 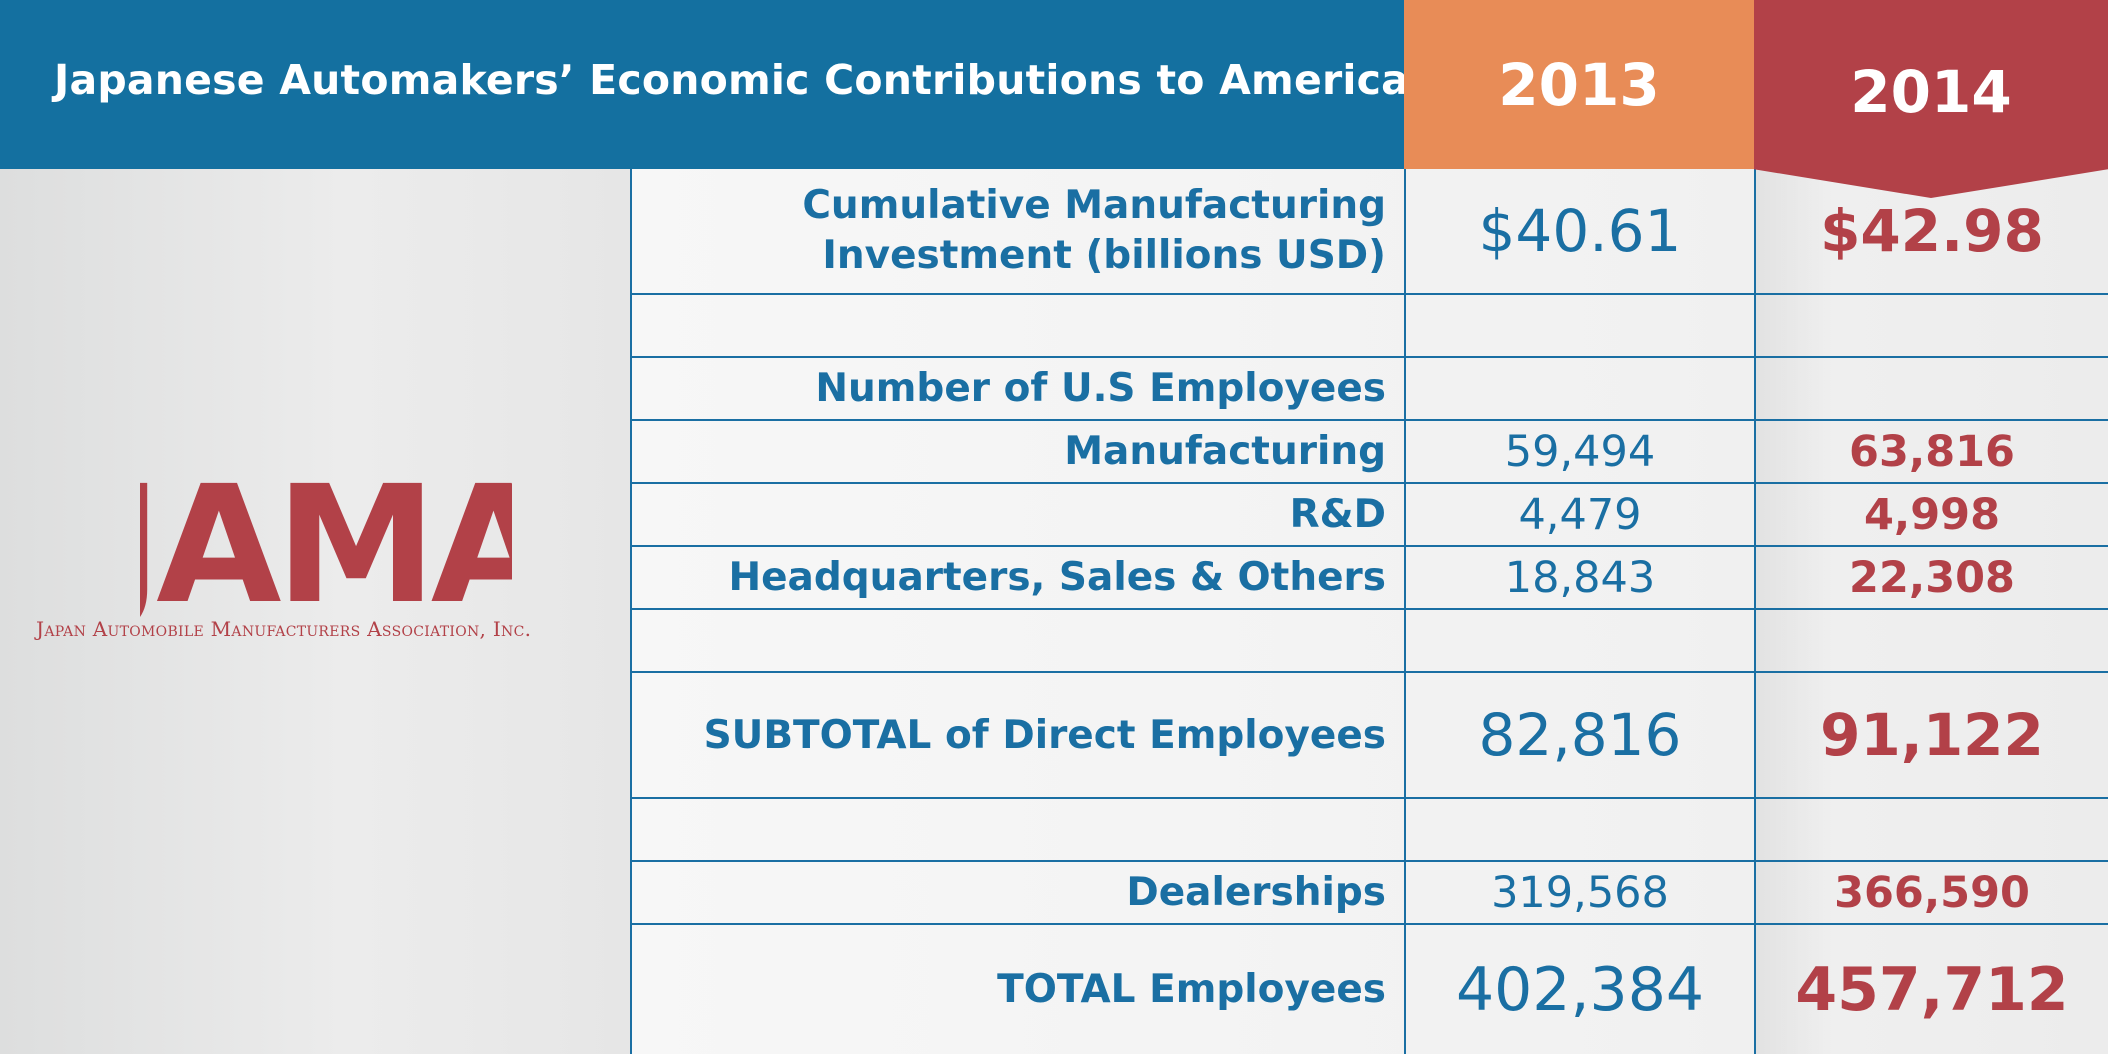 I want to click on column-header-2013: 2013, so click(x=1579, y=84).